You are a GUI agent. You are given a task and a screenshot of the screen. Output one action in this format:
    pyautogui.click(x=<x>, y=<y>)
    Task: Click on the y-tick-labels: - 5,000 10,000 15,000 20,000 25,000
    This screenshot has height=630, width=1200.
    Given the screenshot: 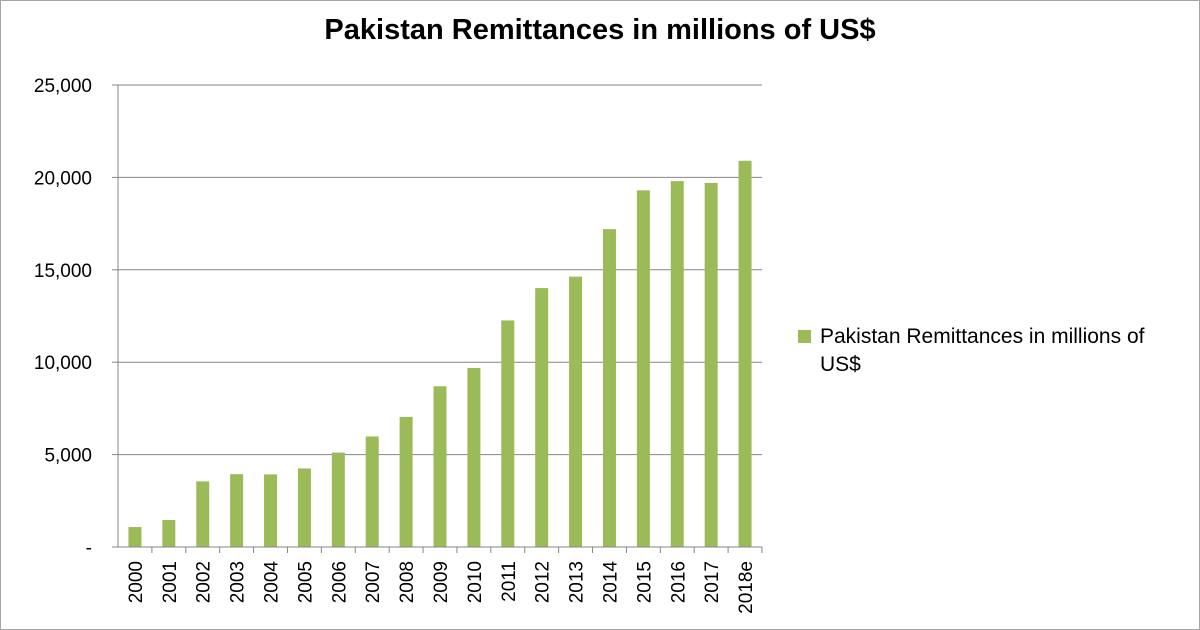 What is the action you would take?
    pyautogui.click(x=63, y=317)
    